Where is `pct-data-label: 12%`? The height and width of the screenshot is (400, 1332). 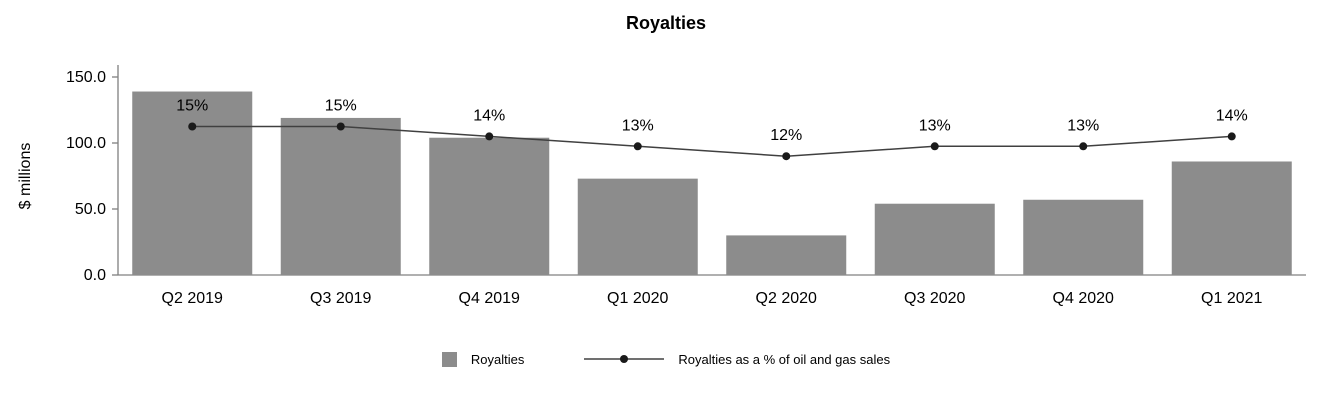
pct-data-label: 12% is located at coordinates (786, 135).